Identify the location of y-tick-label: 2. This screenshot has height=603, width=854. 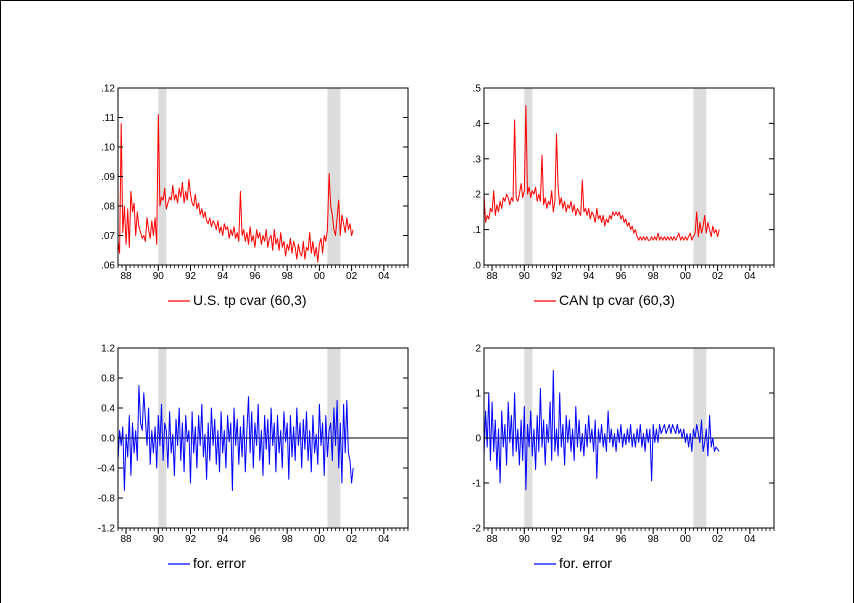
(478, 349).